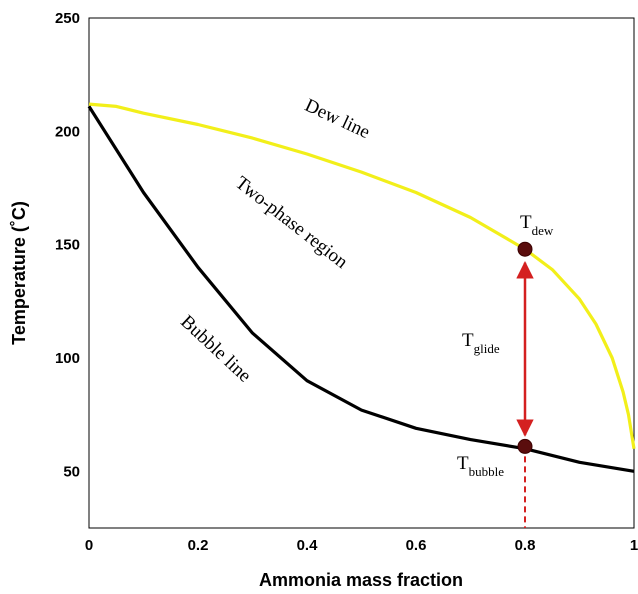 Image resolution: width=638 pixels, height=594 pixels. What do you see at coordinates (338, 119) in the screenshot?
I see `dew-line-label: Dew line` at bounding box center [338, 119].